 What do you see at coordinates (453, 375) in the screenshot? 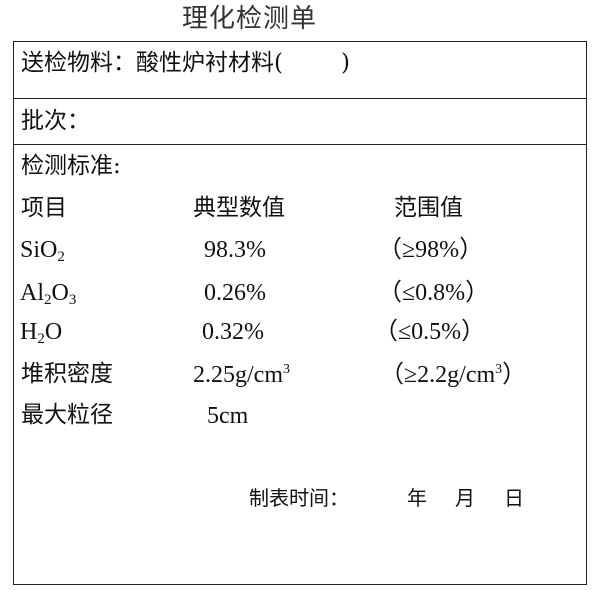
I see `row-range: （≥2.2g/cm3）` at bounding box center [453, 375].